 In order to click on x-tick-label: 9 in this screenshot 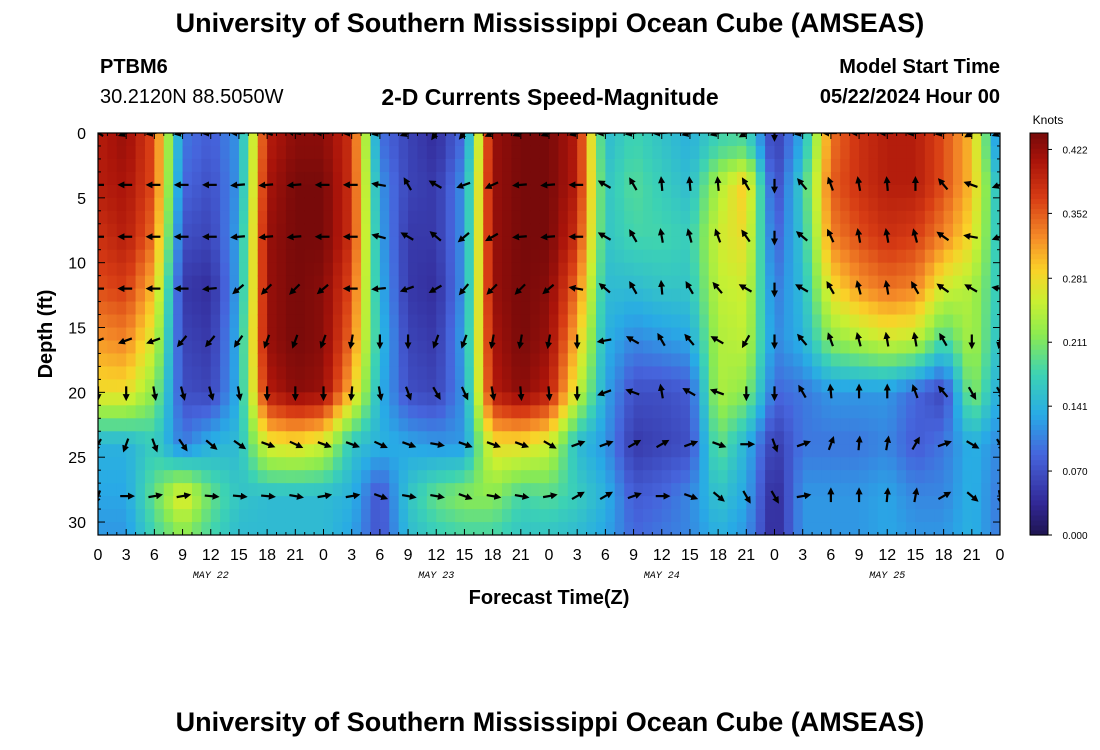, I will do `click(182, 555)`.